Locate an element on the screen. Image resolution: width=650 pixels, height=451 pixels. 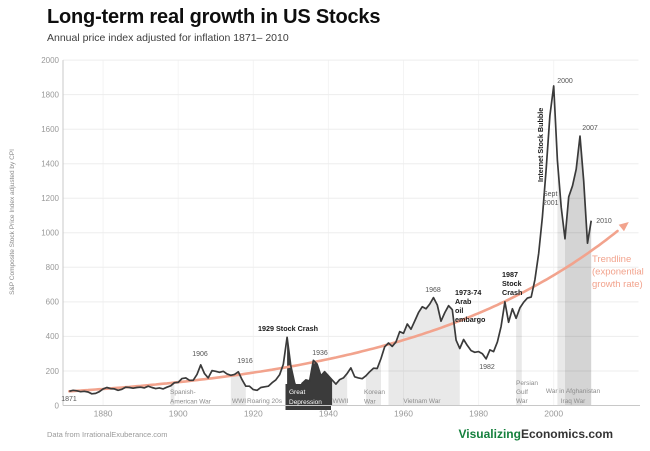
y-tick-800: 800 is located at coordinates (53, 267).